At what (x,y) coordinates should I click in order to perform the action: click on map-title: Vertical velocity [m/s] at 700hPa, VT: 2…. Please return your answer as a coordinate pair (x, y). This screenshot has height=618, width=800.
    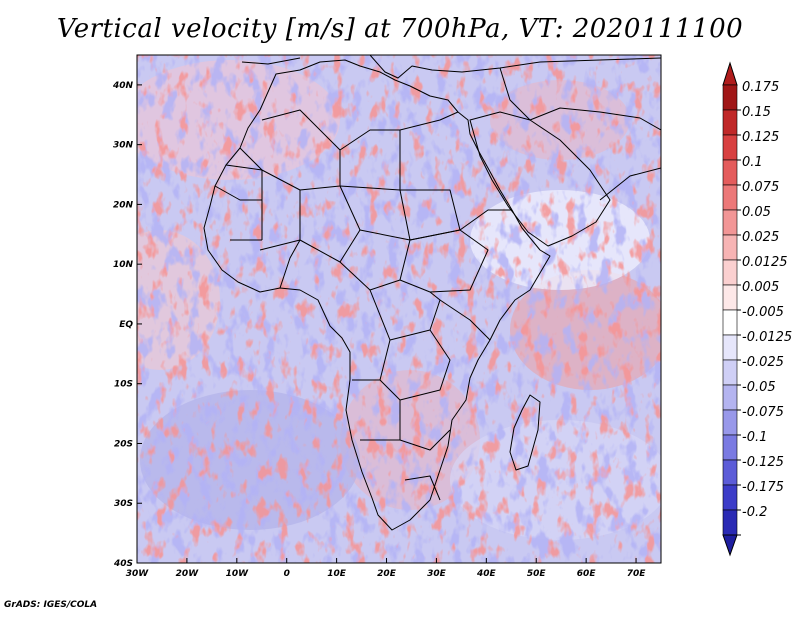
    Looking at the image, I should click on (400, 29).